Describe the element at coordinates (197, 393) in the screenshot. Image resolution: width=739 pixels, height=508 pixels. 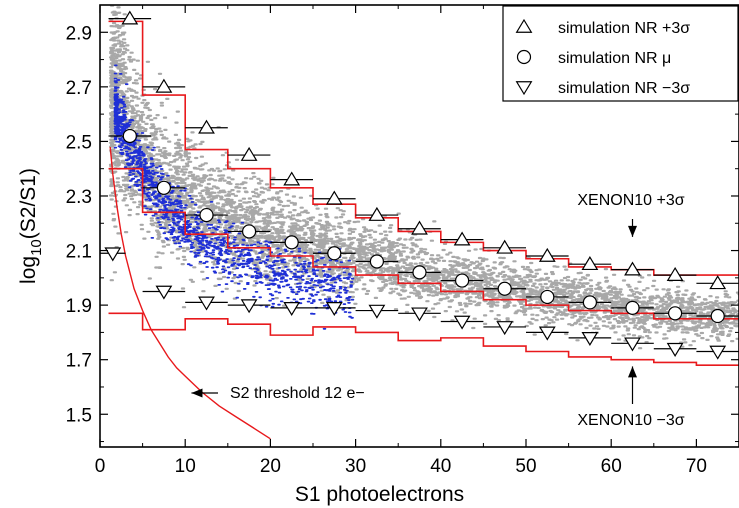
I see `arrow-s2-threshold-head` at that location.